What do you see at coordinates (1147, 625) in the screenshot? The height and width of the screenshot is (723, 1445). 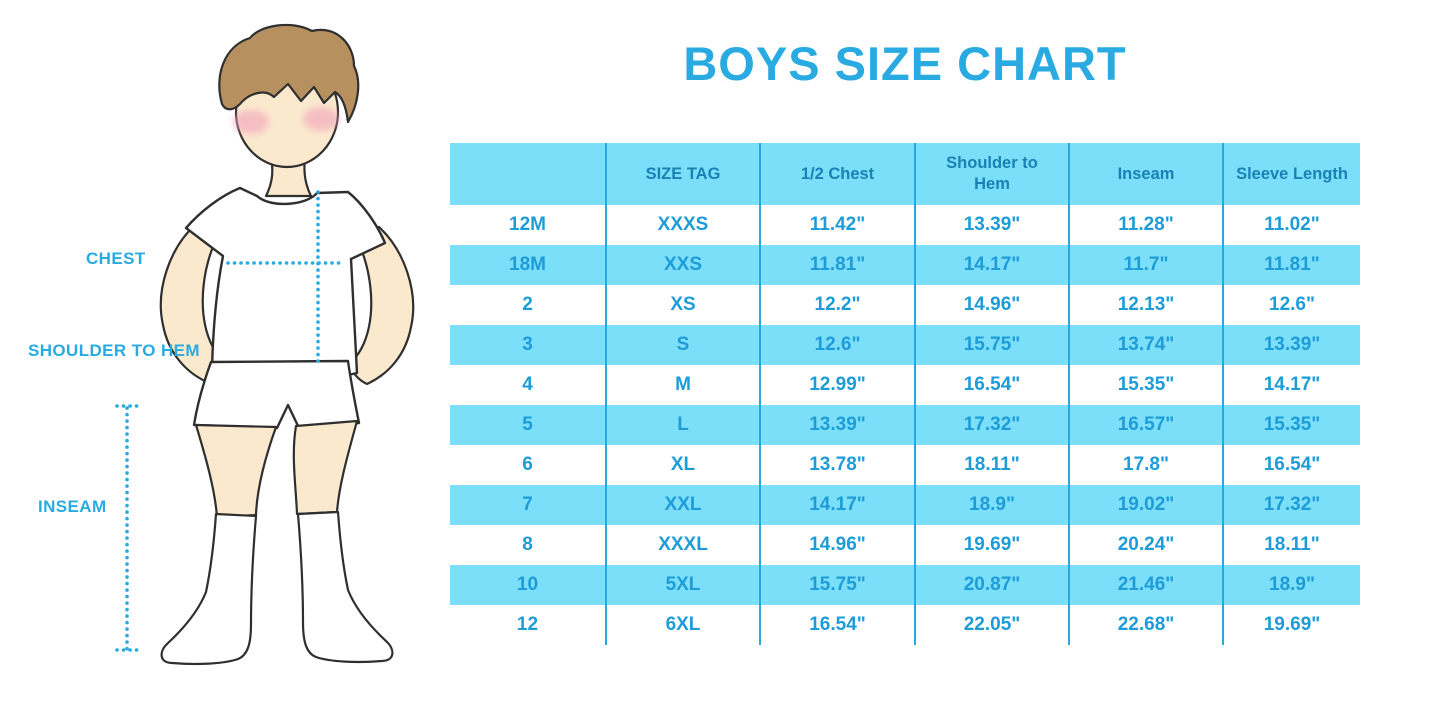 I see `table-cell: 22.68"` at bounding box center [1147, 625].